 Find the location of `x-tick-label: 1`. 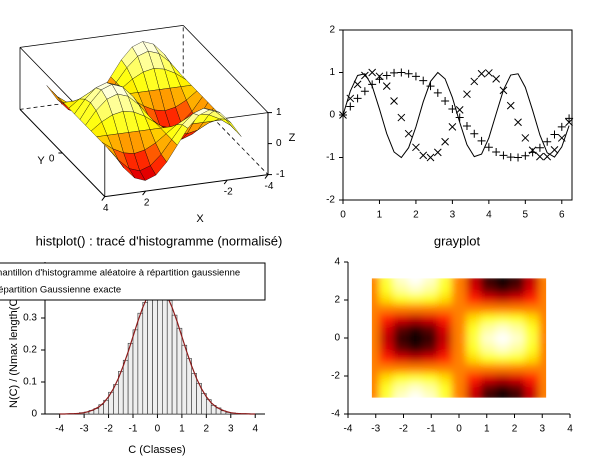

x-tick-label: 1 is located at coordinates (487, 429).